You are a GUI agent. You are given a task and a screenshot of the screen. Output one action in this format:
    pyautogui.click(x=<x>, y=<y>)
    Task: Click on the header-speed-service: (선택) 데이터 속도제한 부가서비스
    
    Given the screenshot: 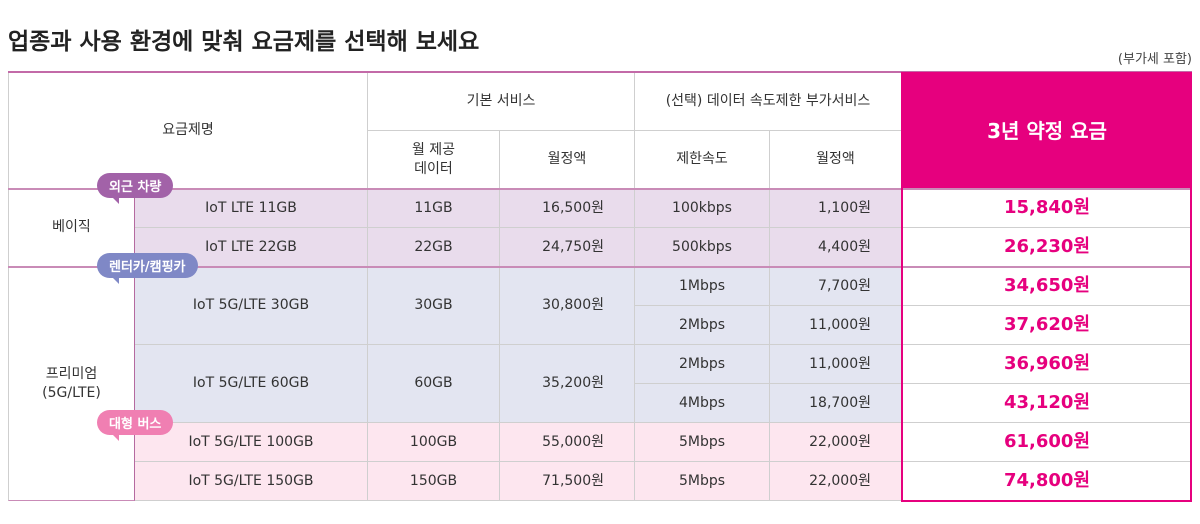 What is the action you would take?
    pyautogui.click(x=768, y=101)
    